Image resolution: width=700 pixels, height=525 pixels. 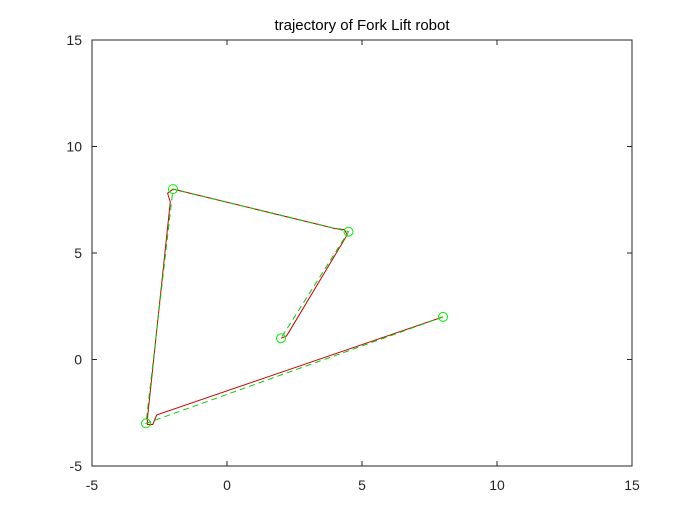 What do you see at coordinates (74, 147) in the screenshot?
I see `y-tick-label: 10` at bounding box center [74, 147].